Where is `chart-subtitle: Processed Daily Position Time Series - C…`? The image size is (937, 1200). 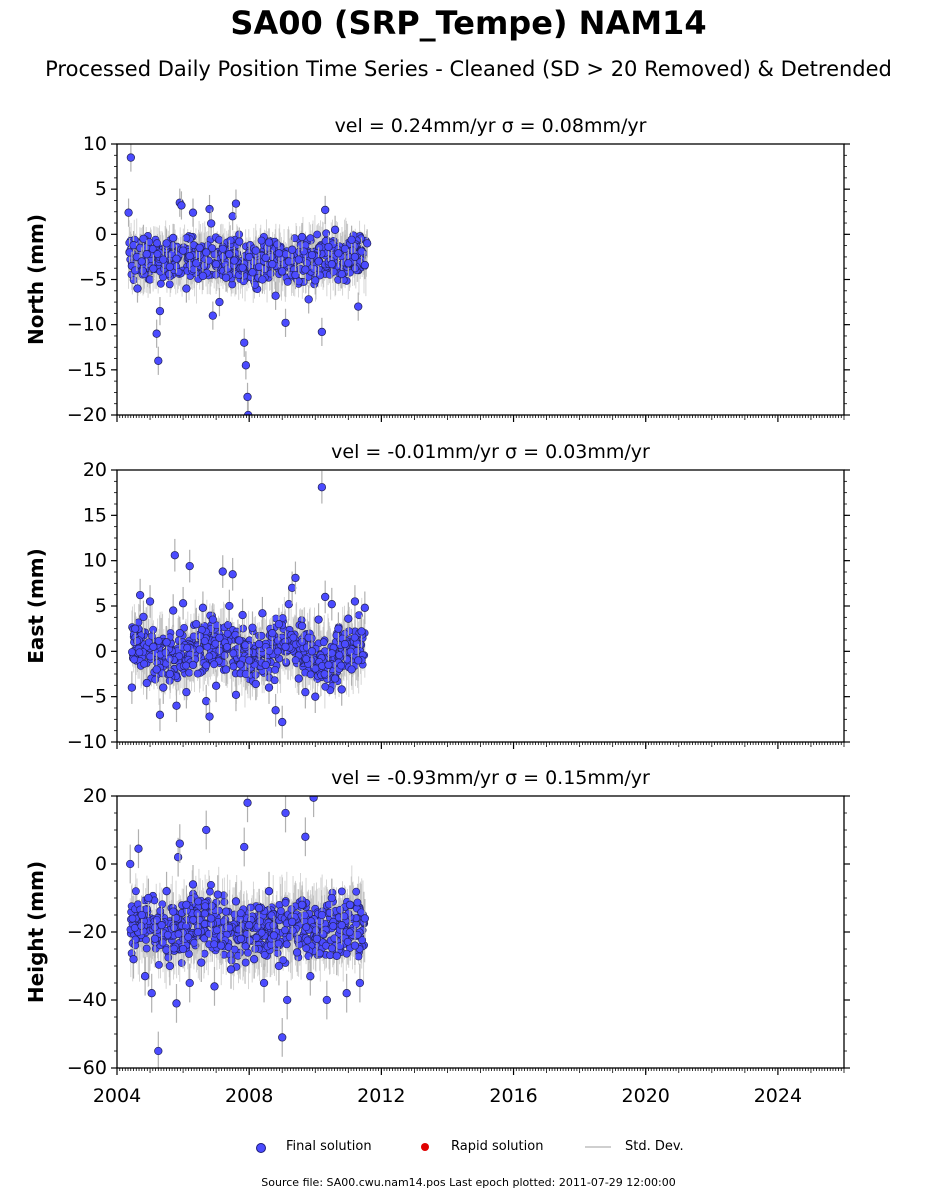 chart-subtitle: Processed Daily Position Time Series - C… is located at coordinates (468, 69).